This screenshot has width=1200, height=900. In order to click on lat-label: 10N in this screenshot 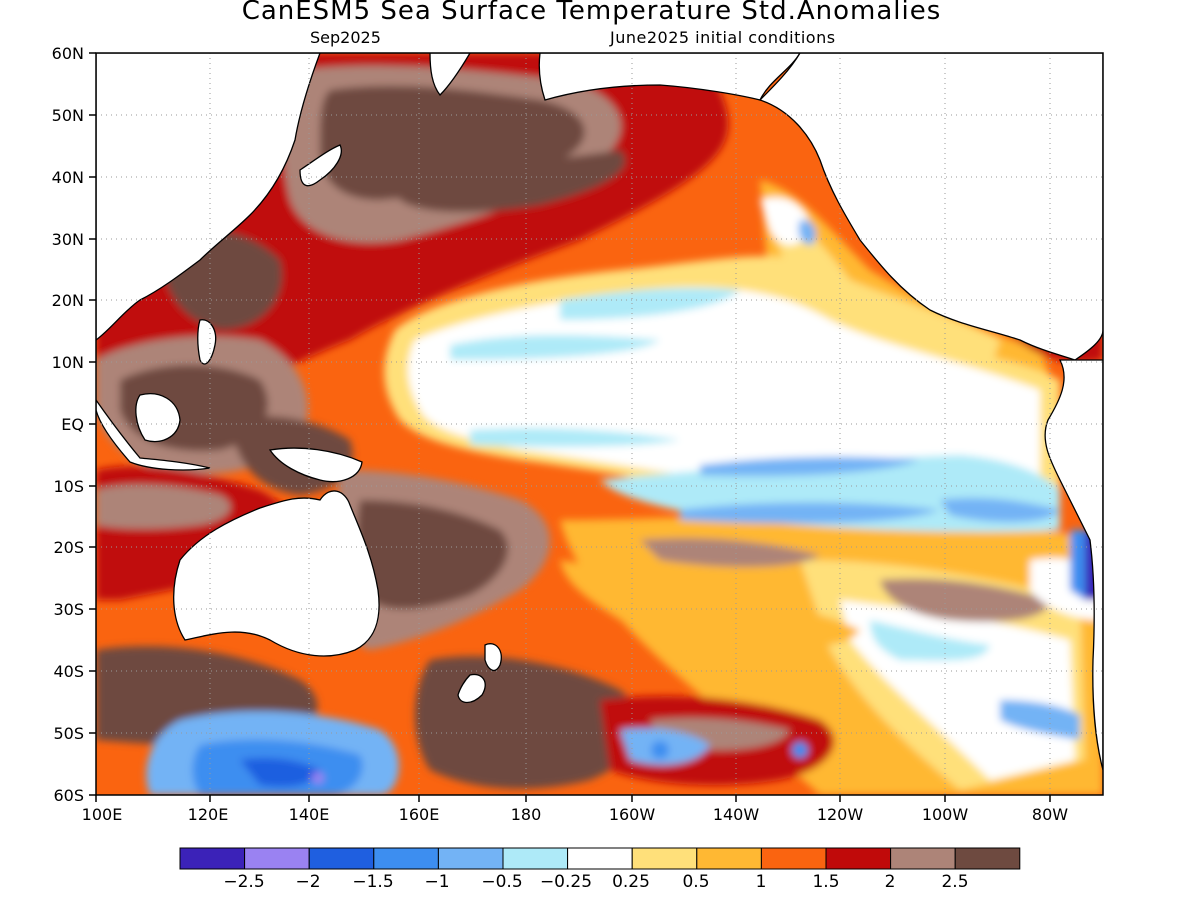, I will do `click(67, 362)`.